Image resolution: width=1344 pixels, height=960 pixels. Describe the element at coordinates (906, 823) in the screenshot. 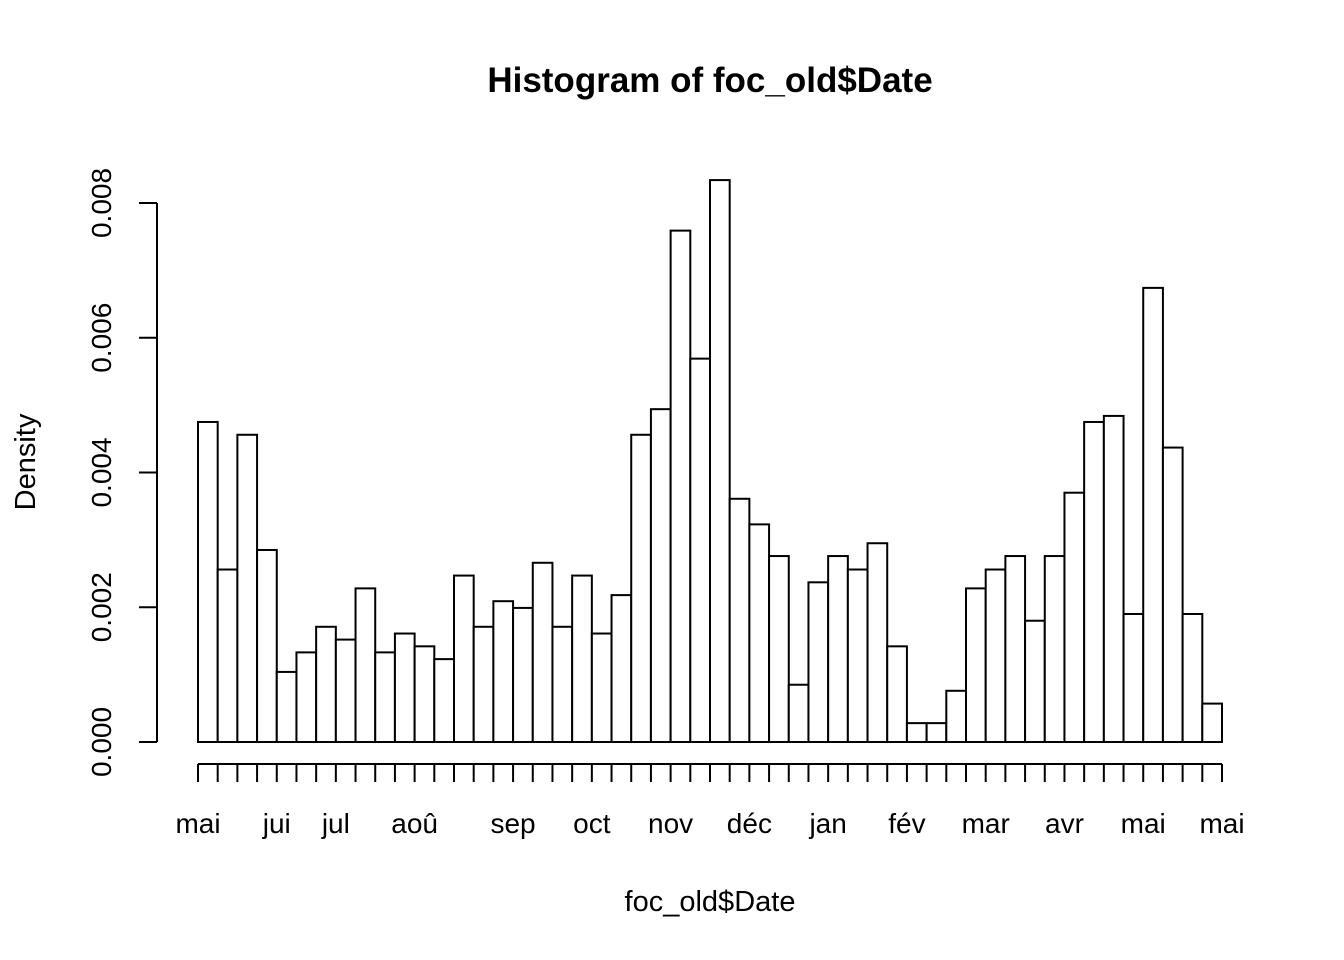

I see `x-tick-label: fév` at that location.